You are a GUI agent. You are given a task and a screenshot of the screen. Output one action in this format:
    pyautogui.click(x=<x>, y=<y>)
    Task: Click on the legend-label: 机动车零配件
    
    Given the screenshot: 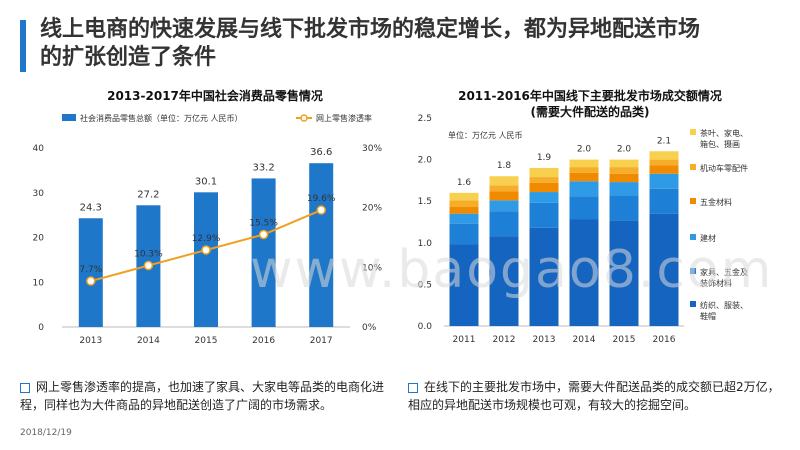 What is the action you would take?
    pyautogui.click(x=724, y=168)
    